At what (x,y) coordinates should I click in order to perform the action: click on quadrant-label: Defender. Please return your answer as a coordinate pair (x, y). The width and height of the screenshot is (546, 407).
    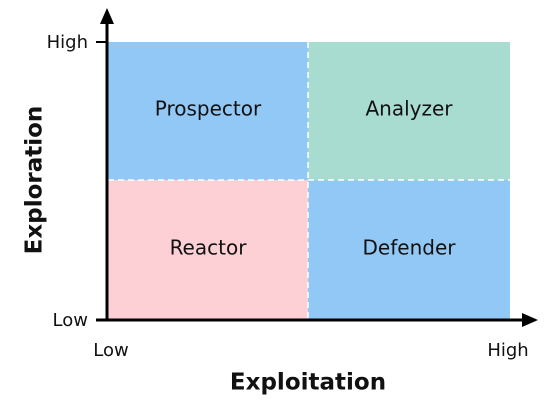
    Looking at the image, I should click on (410, 248).